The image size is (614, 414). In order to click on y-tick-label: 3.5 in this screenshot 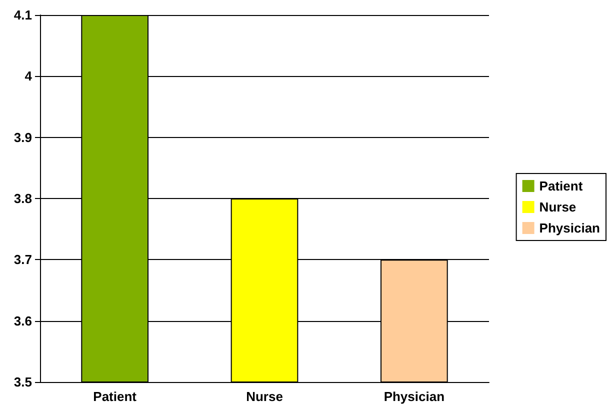, I will do `click(23, 382)`.